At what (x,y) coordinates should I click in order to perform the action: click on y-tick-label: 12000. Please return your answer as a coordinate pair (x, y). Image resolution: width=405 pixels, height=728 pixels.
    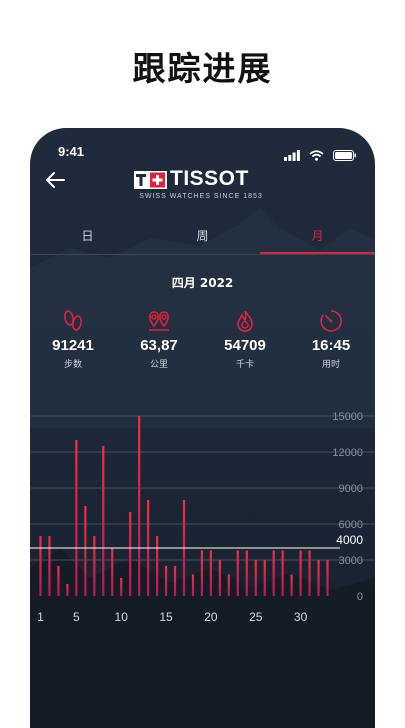
    Looking at the image, I should click on (347, 453).